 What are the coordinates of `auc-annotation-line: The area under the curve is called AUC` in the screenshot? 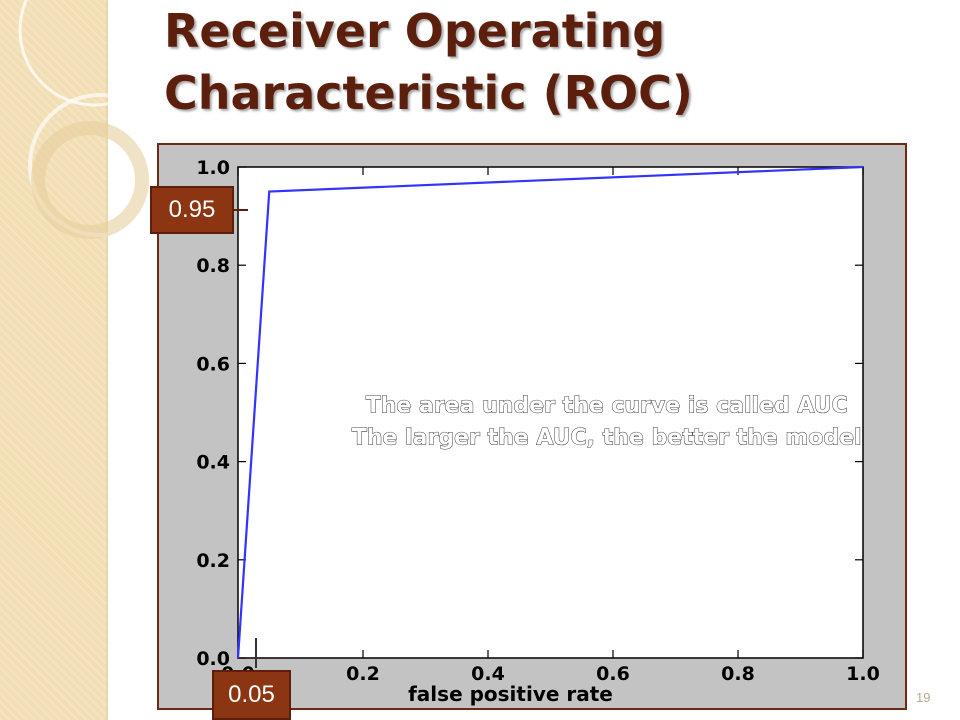 It's located at (607, 406).